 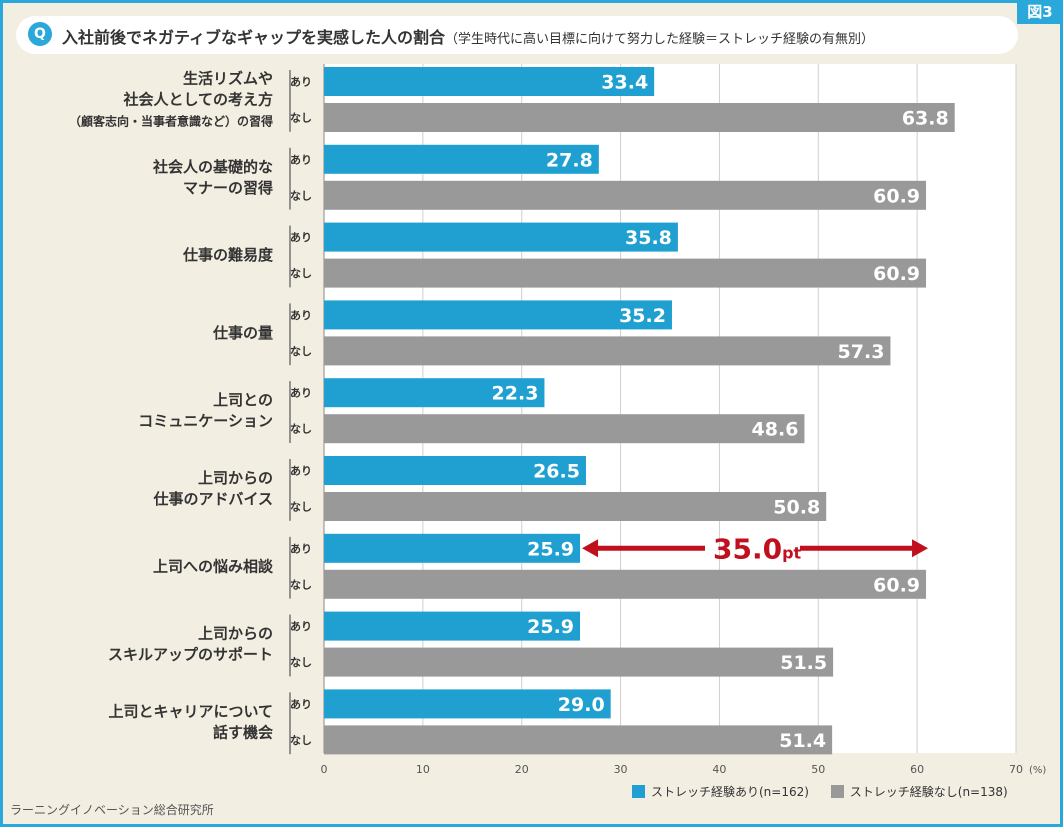 I want to click on title-box, so click(x=517, y=35).